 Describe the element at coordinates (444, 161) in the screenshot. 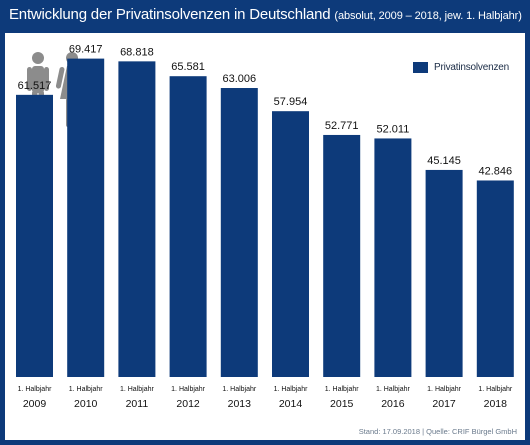

I see `value-label-2017: 45.145` at that location.